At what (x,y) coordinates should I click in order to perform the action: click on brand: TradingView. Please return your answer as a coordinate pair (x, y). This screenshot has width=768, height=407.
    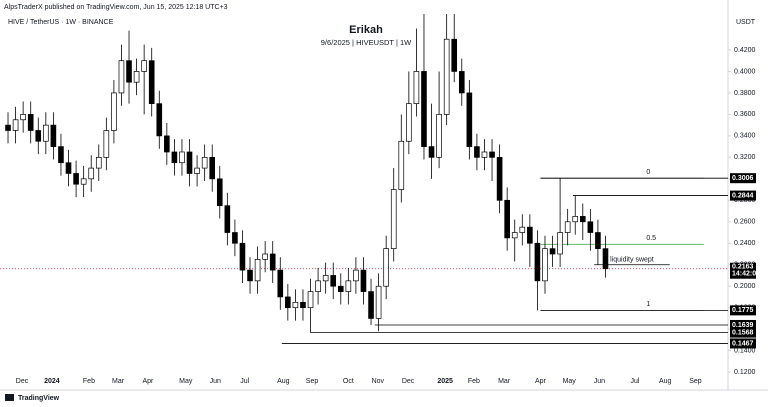
    Looking at the image, I should click on (39, 398).